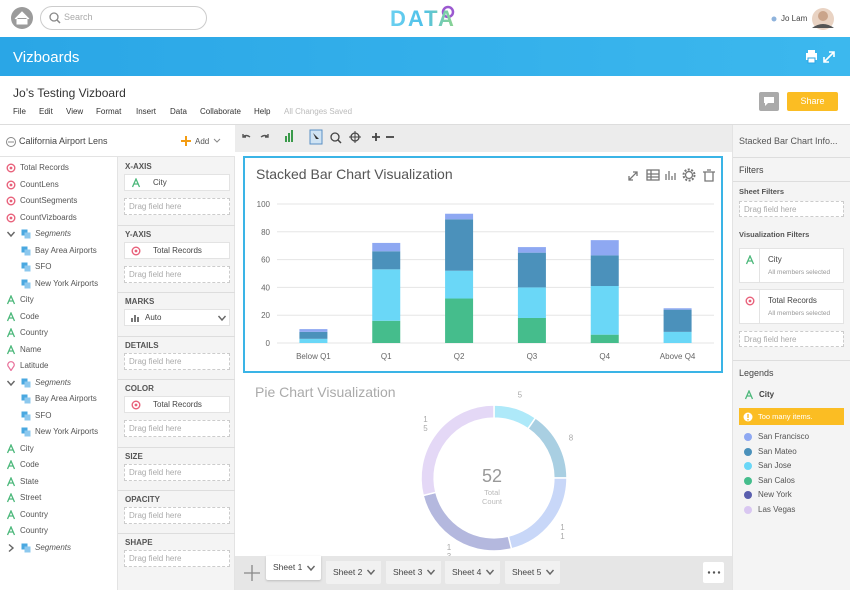  What do you see at coordinates (11, 142) in the screenshot?
I see `lens-icon` at bounding box center [11, 142].